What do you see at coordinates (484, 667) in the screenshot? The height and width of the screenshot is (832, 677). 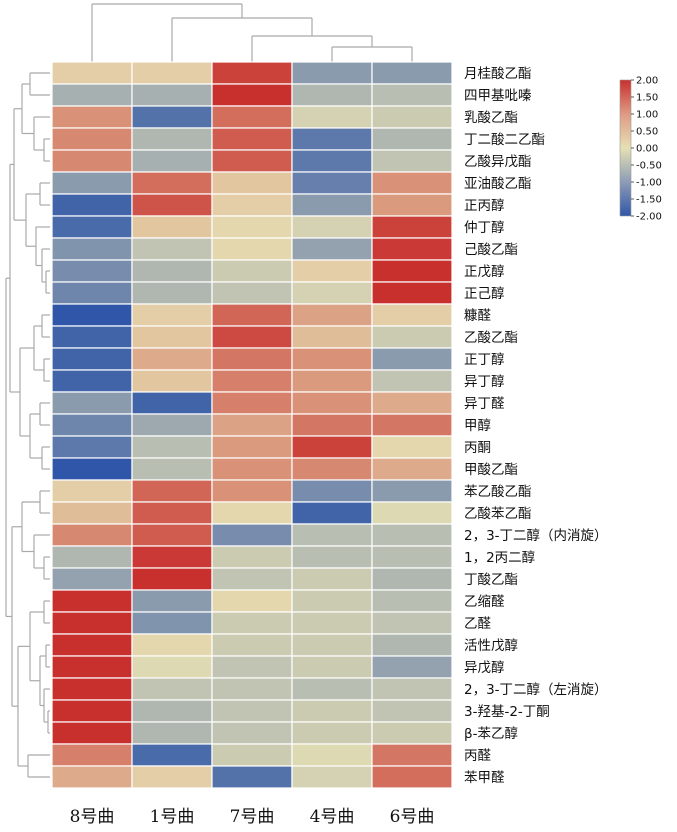 I see `row-label: 异戊醇` at bounding box center [484, 667].